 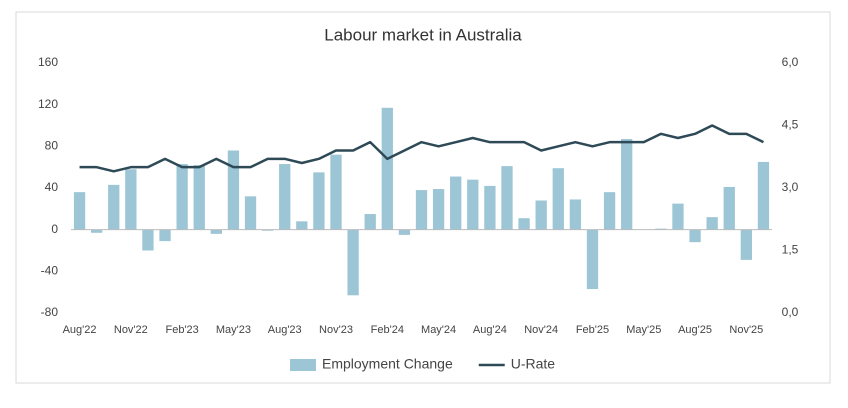 What do you see at coordinates (790, 187) in the screenshot?
I see `y2-tick-label: 3,0` at bounding box center [790, 187].